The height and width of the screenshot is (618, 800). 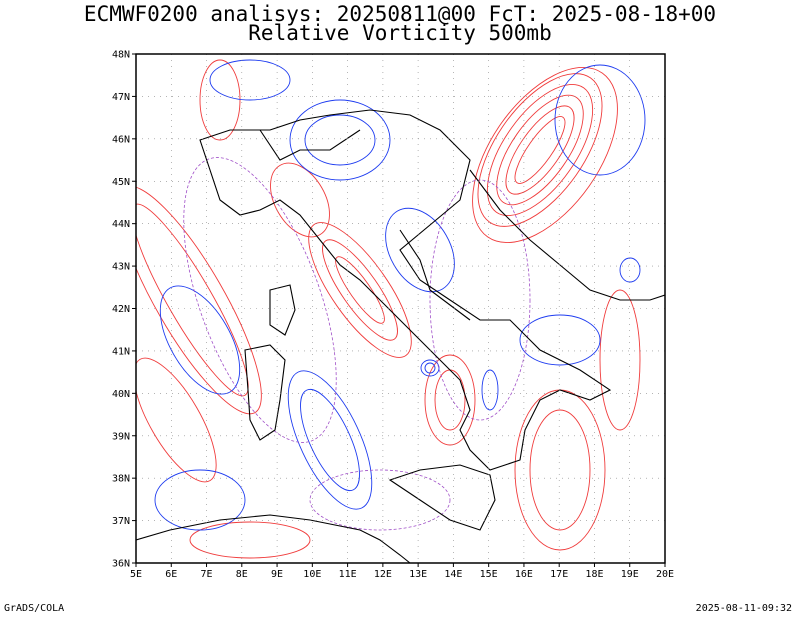 I want to click on lat-tick-label: 38N, so click(x=121, y=479).